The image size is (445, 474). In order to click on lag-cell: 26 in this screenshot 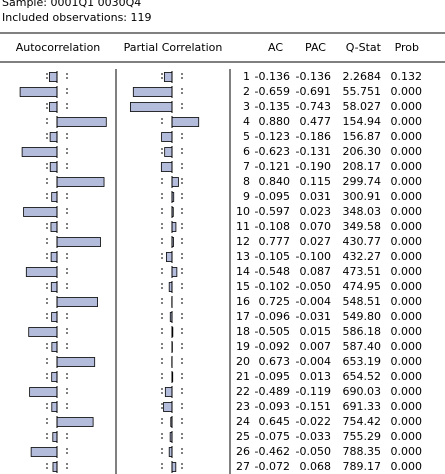, I will do `click(243, 451)`.